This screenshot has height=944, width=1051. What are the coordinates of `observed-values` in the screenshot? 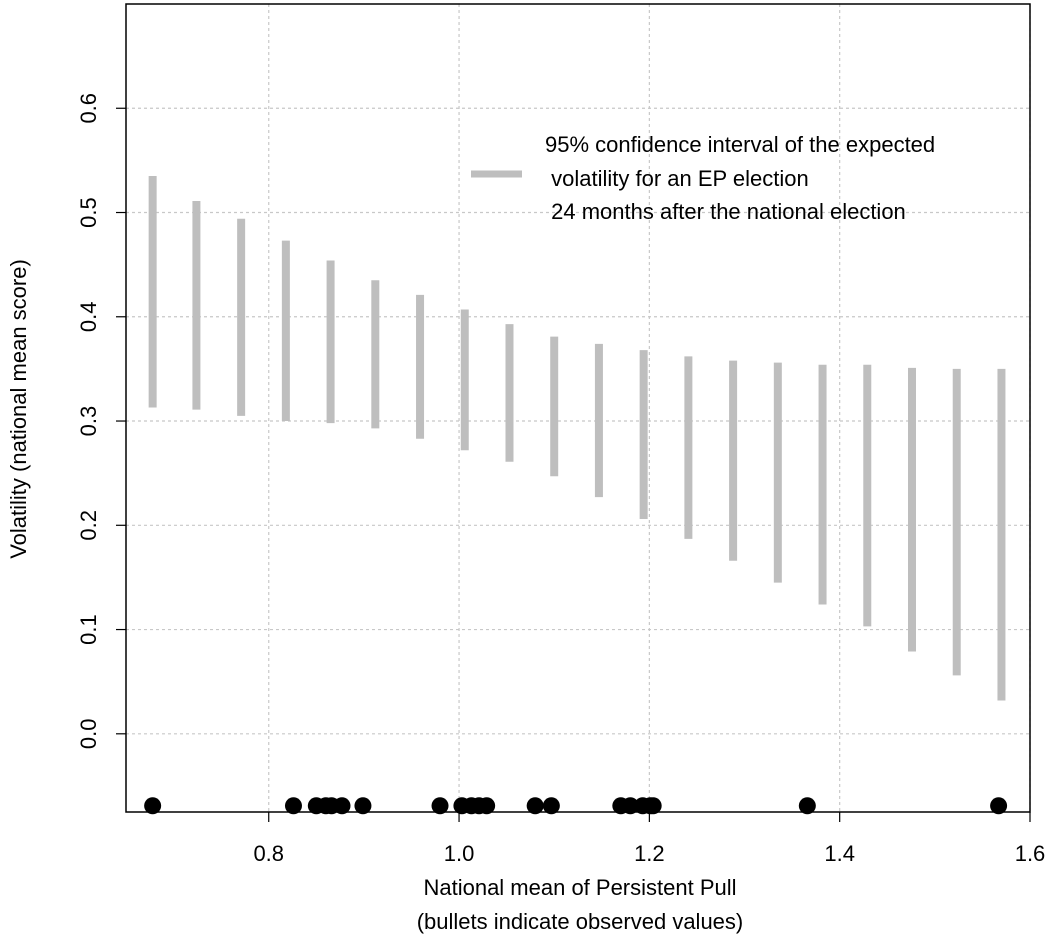 It's located at (576, 806).